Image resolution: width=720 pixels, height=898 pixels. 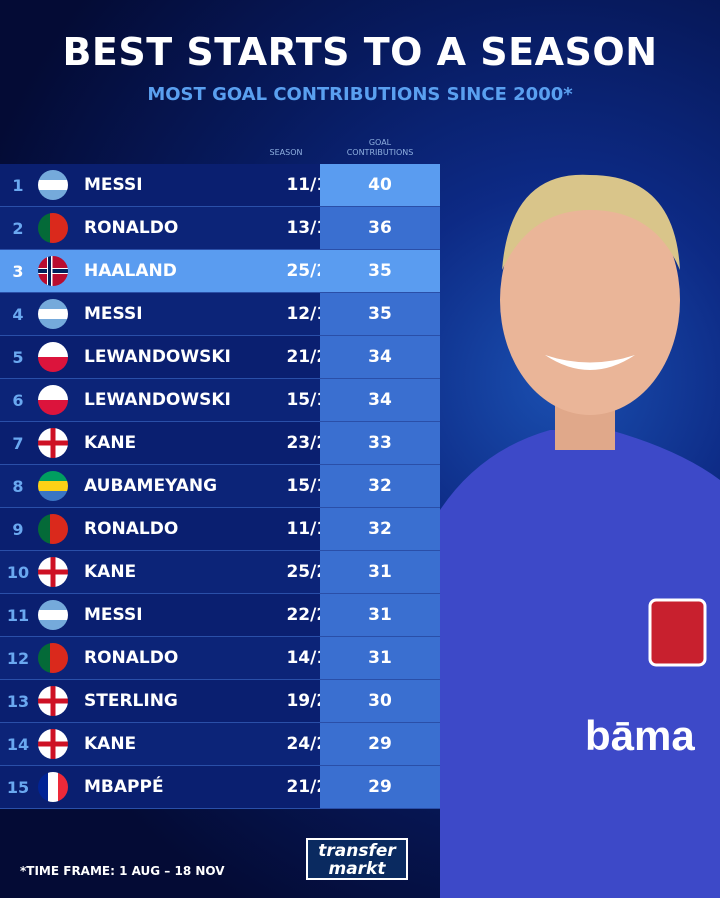 What do you see at coordinates (380, 228) in the screenshot?
I see `goal-contributions: 36` at bounding box center [380, 228].